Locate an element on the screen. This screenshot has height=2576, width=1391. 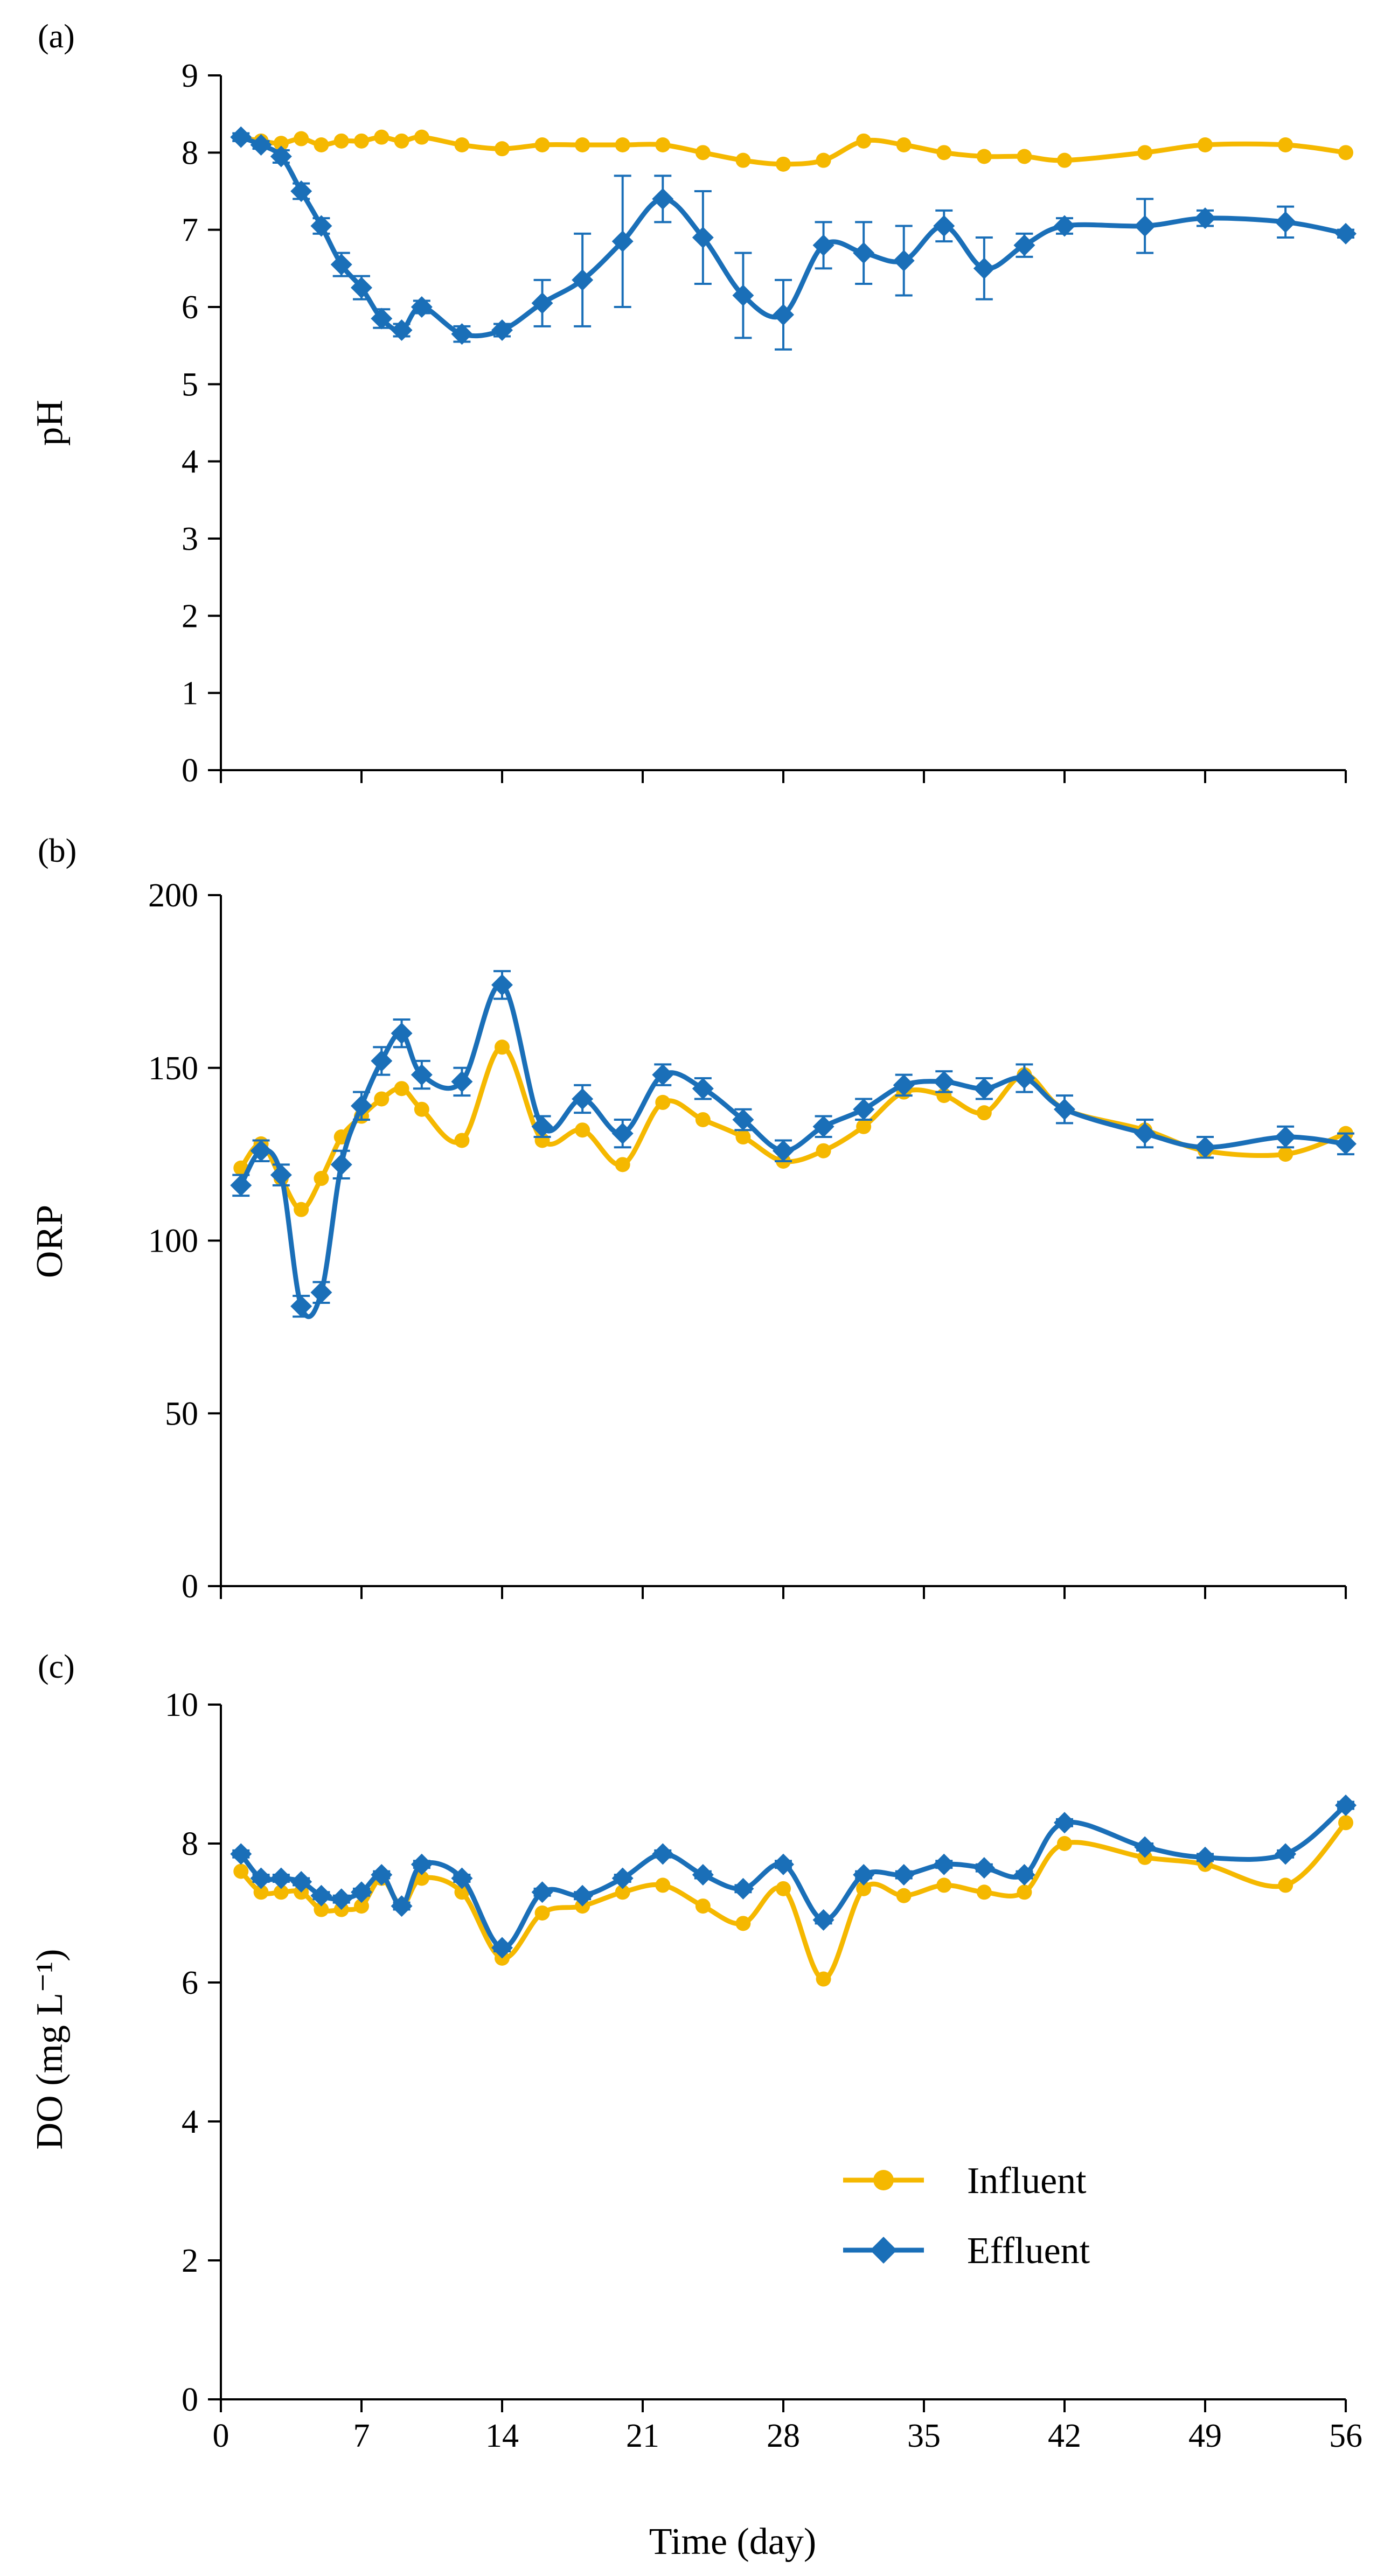
x-tick-label: 0 is located at coordinates (221, 2436).